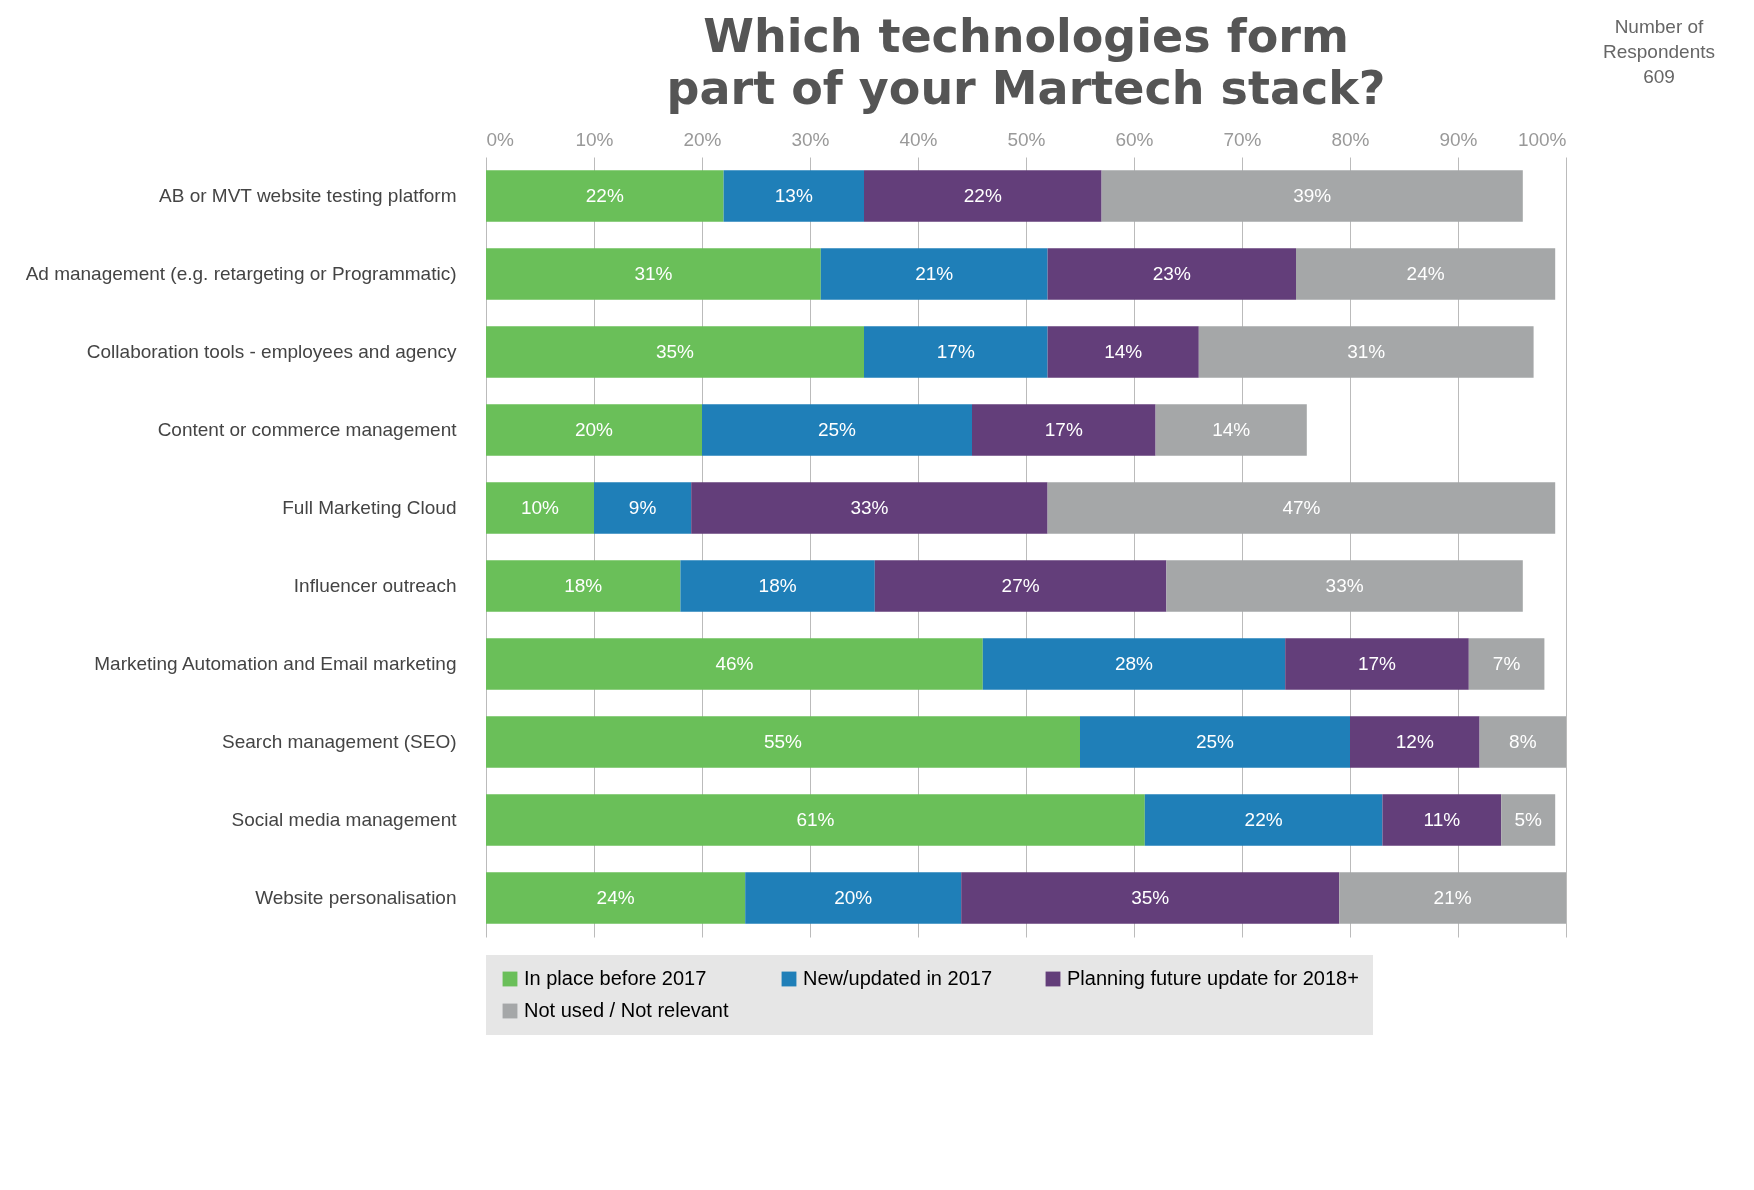 The image size is (1754, 1190). Describe the element at coordinates (1026, 62) in the screenshot. I see `chart-title: Which technologies form part of your Martech stack?` at that location.